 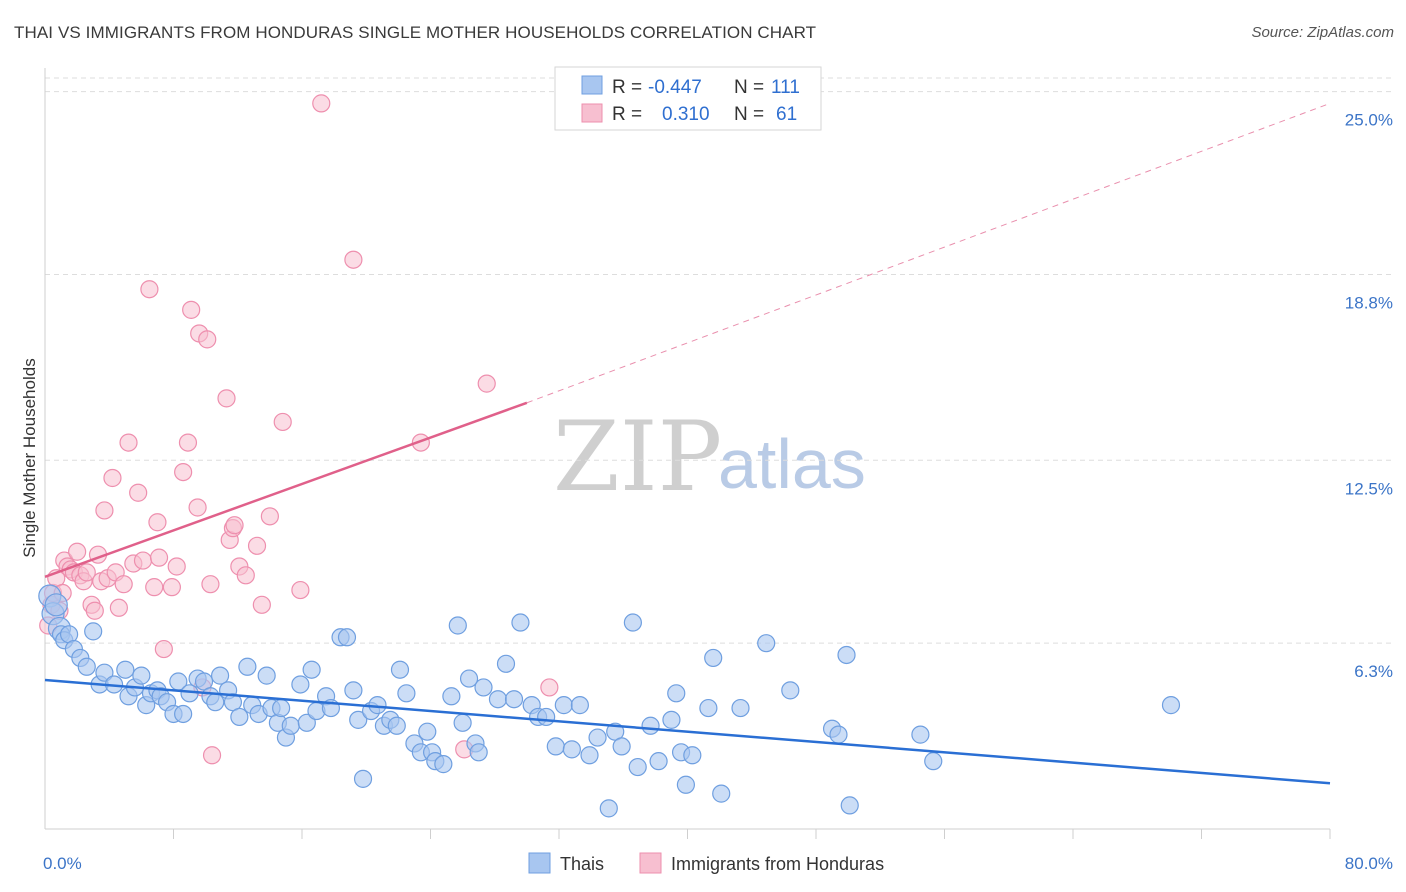 What do you see at coordinates (749, 87) in the screenshot?
I see `legend-n-label-thais: N =` at bounding box center [749, 87].